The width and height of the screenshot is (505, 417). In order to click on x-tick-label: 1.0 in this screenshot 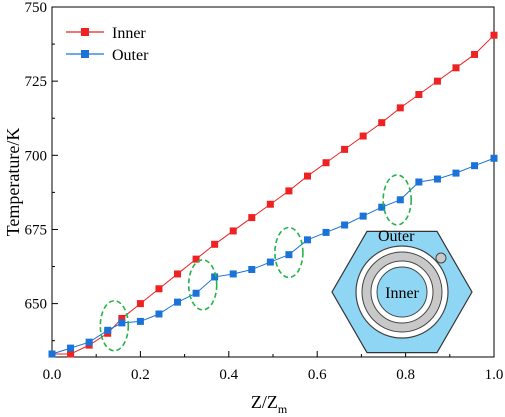, I will do `click(494, 375)`.